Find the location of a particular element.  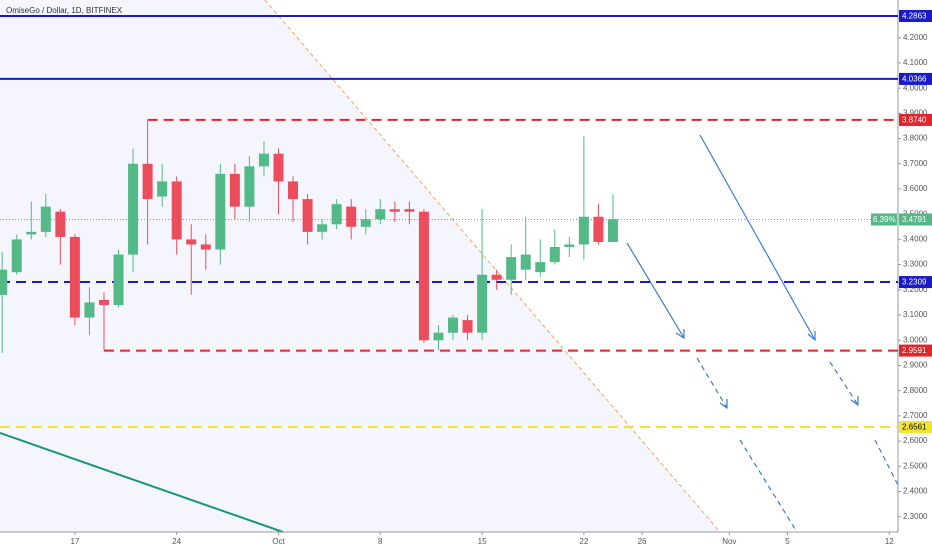

y-tick-label: 2.9000 is located at coordinates (915, 365).